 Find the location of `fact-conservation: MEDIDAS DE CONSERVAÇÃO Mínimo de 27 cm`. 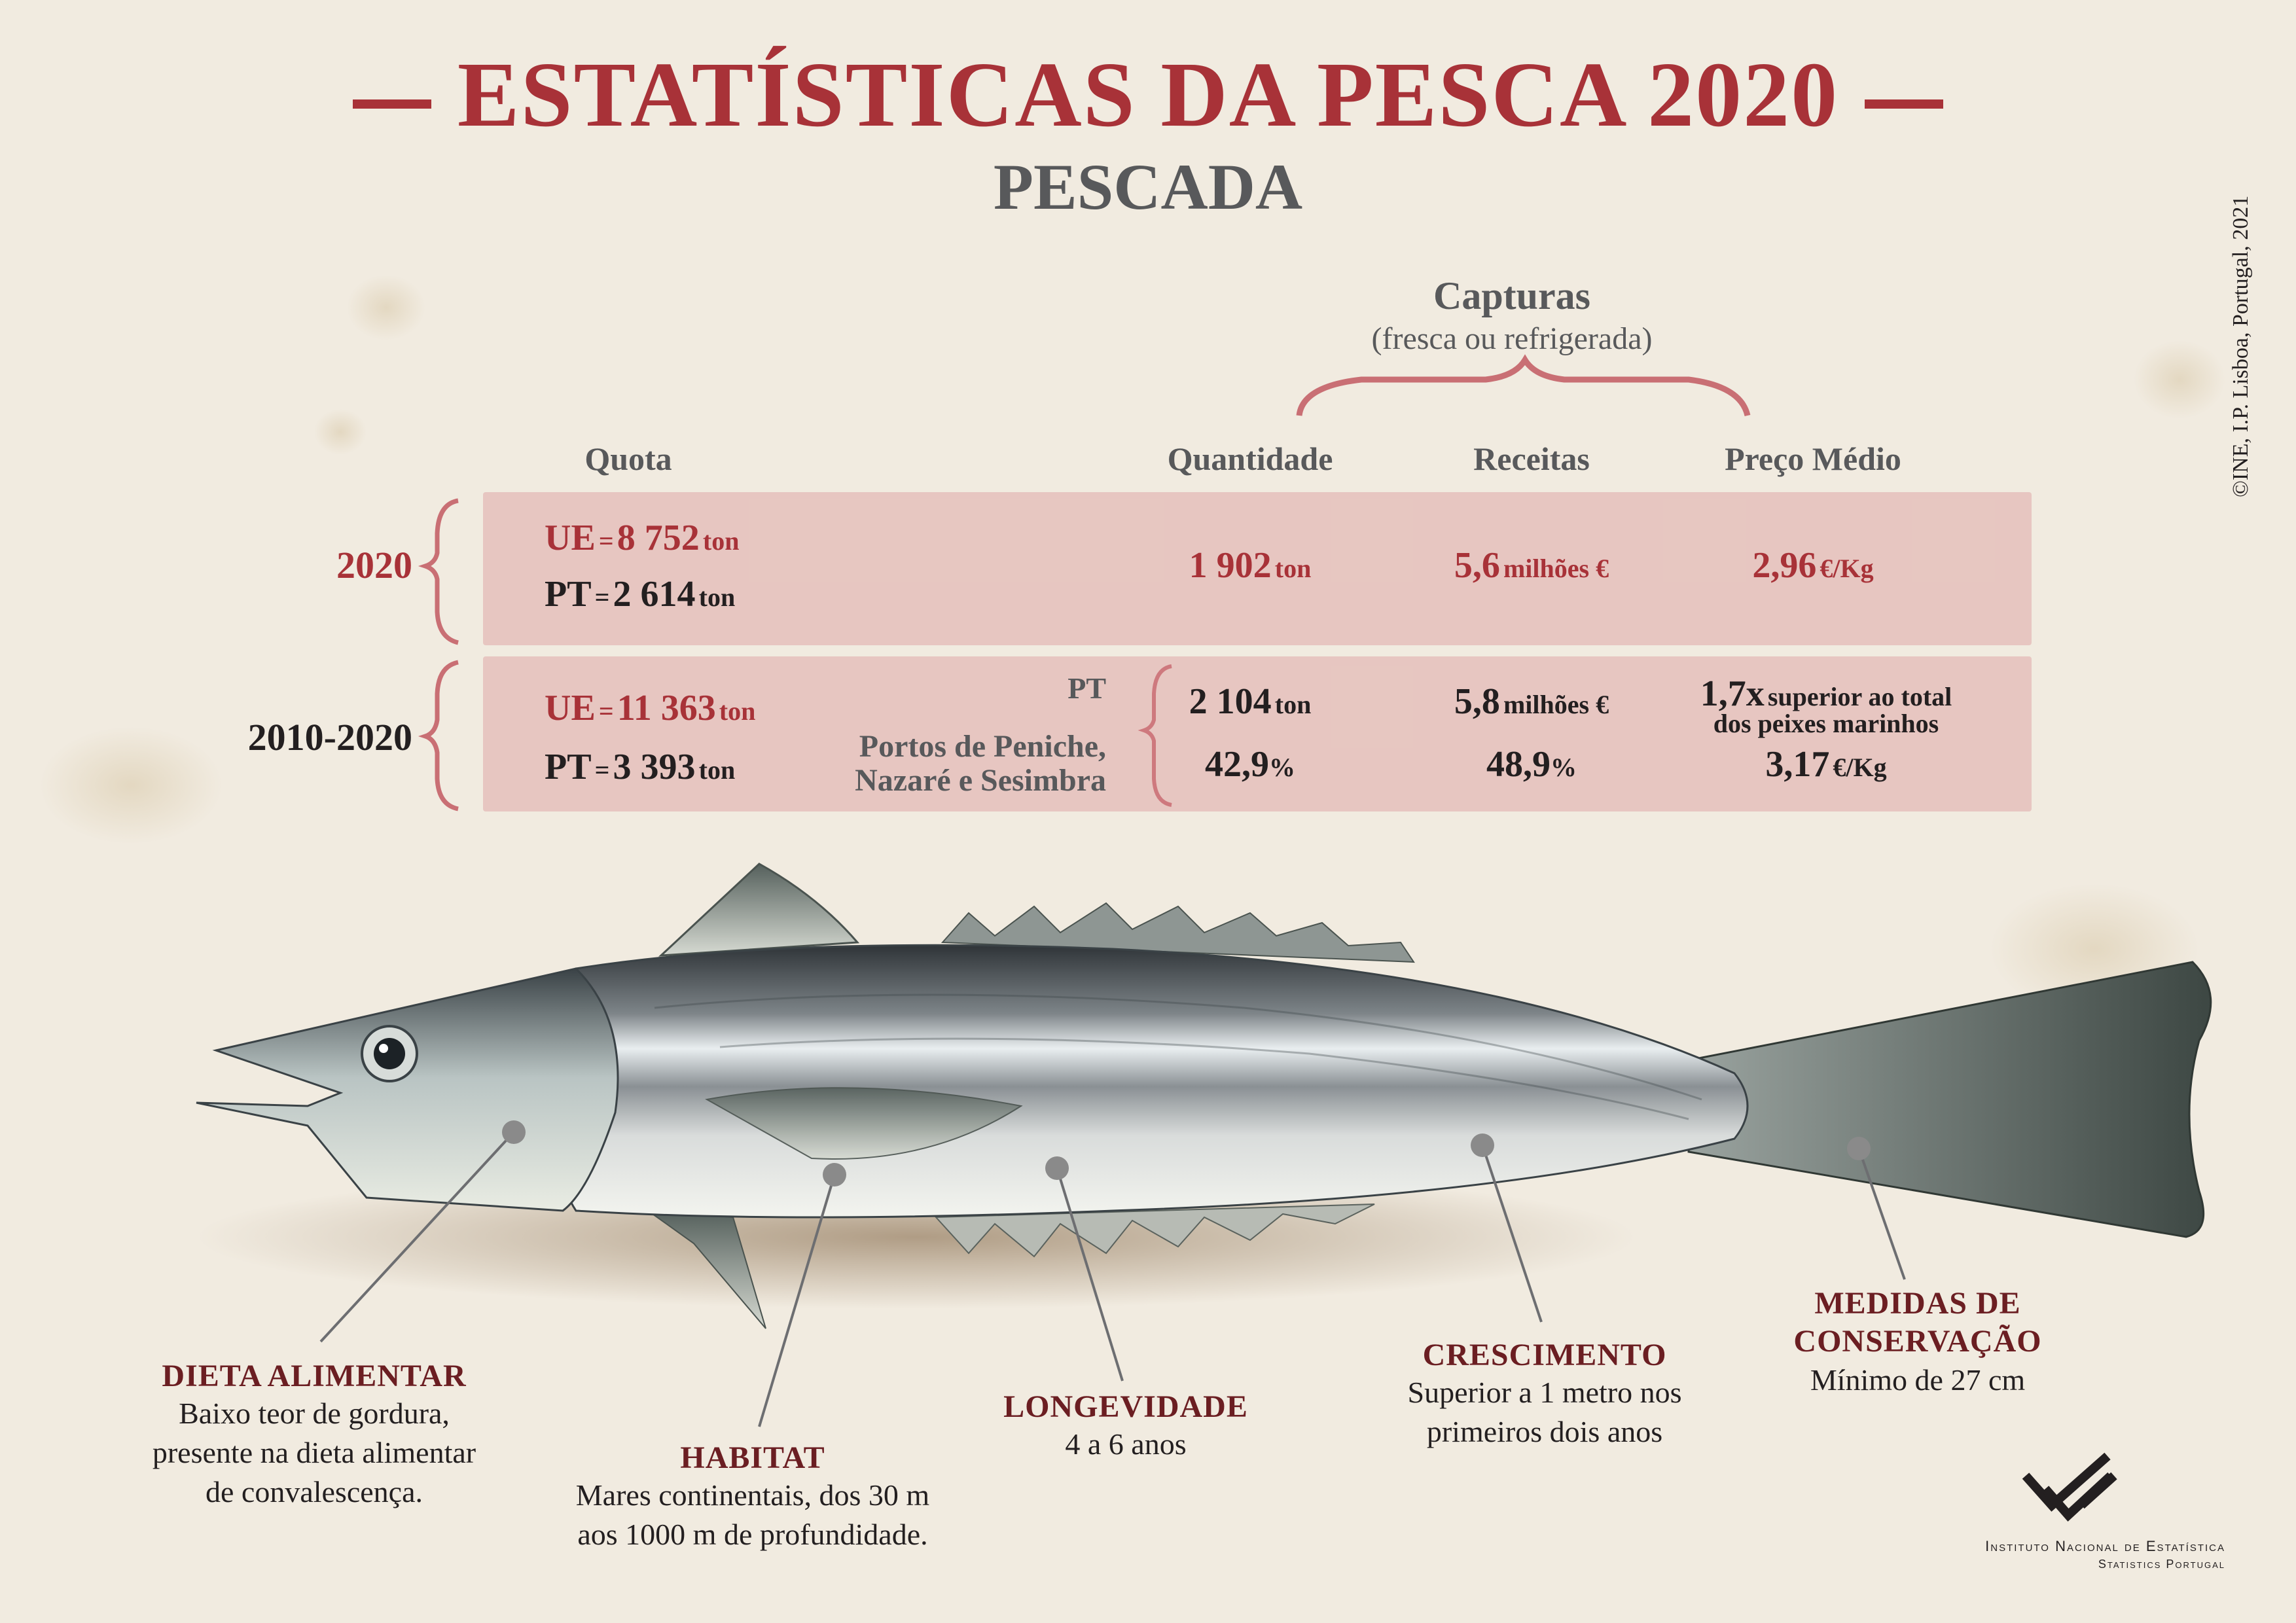

fact-conservation: MEDIDAS DE CONSERVAÇÃO Mínimo de 27 cm is located at coordinates (1917, 1343).